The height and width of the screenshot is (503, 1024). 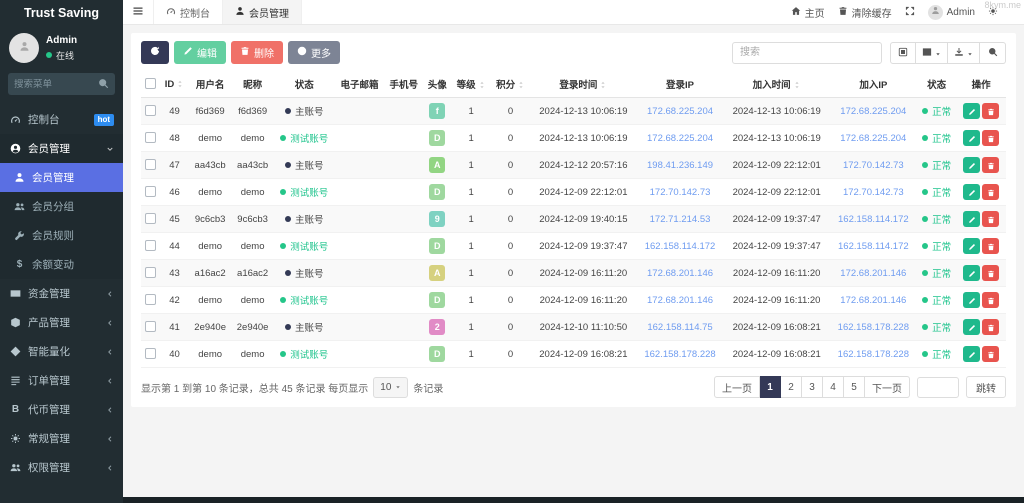 What do you see at coordinates (61, 351) in the screenshot?
I see `sidebar-item-quant: 智能量化` at bounding box center [61, 351].